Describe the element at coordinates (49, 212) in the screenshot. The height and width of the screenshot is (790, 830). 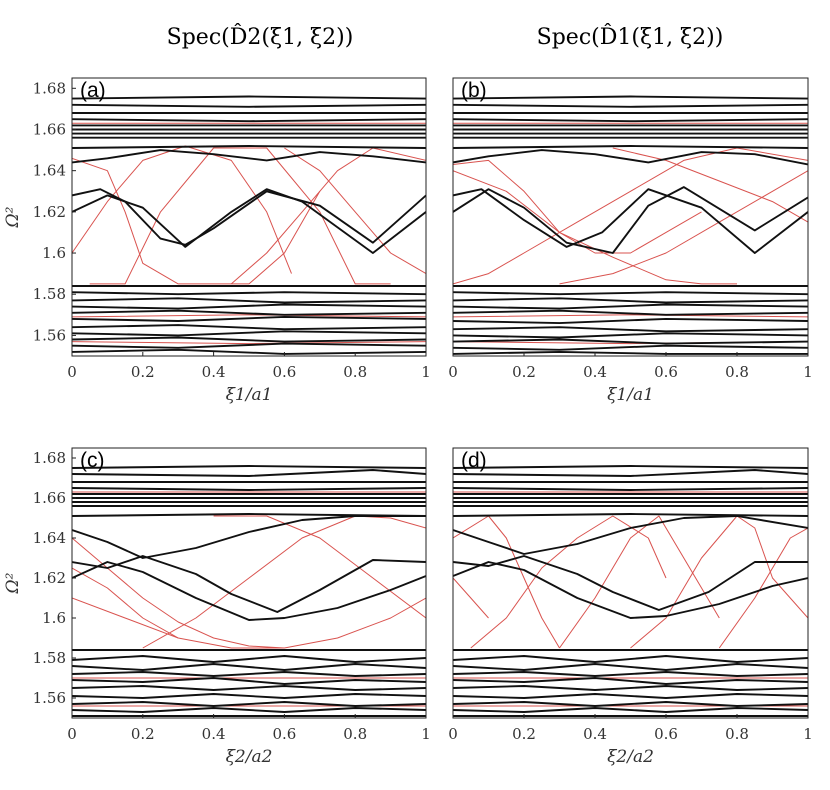
I see `y-tick-label: 1.62` at that location.